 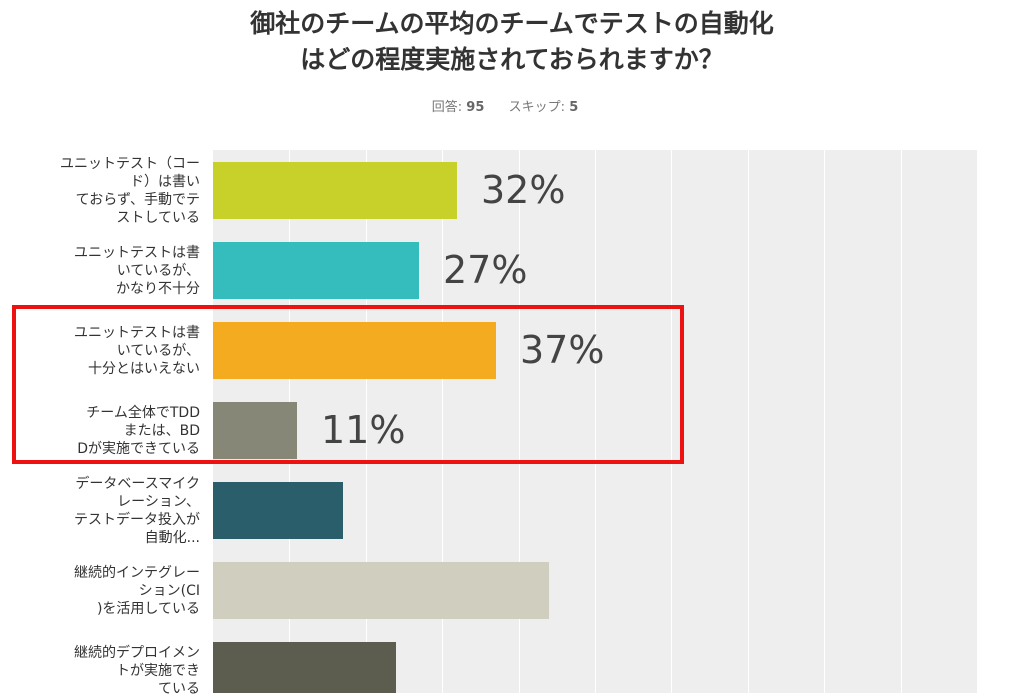 What do you see at coordinates (475, 107) in the screenshot?
I see `answered-count: 95` at bounding box center [475, 107].